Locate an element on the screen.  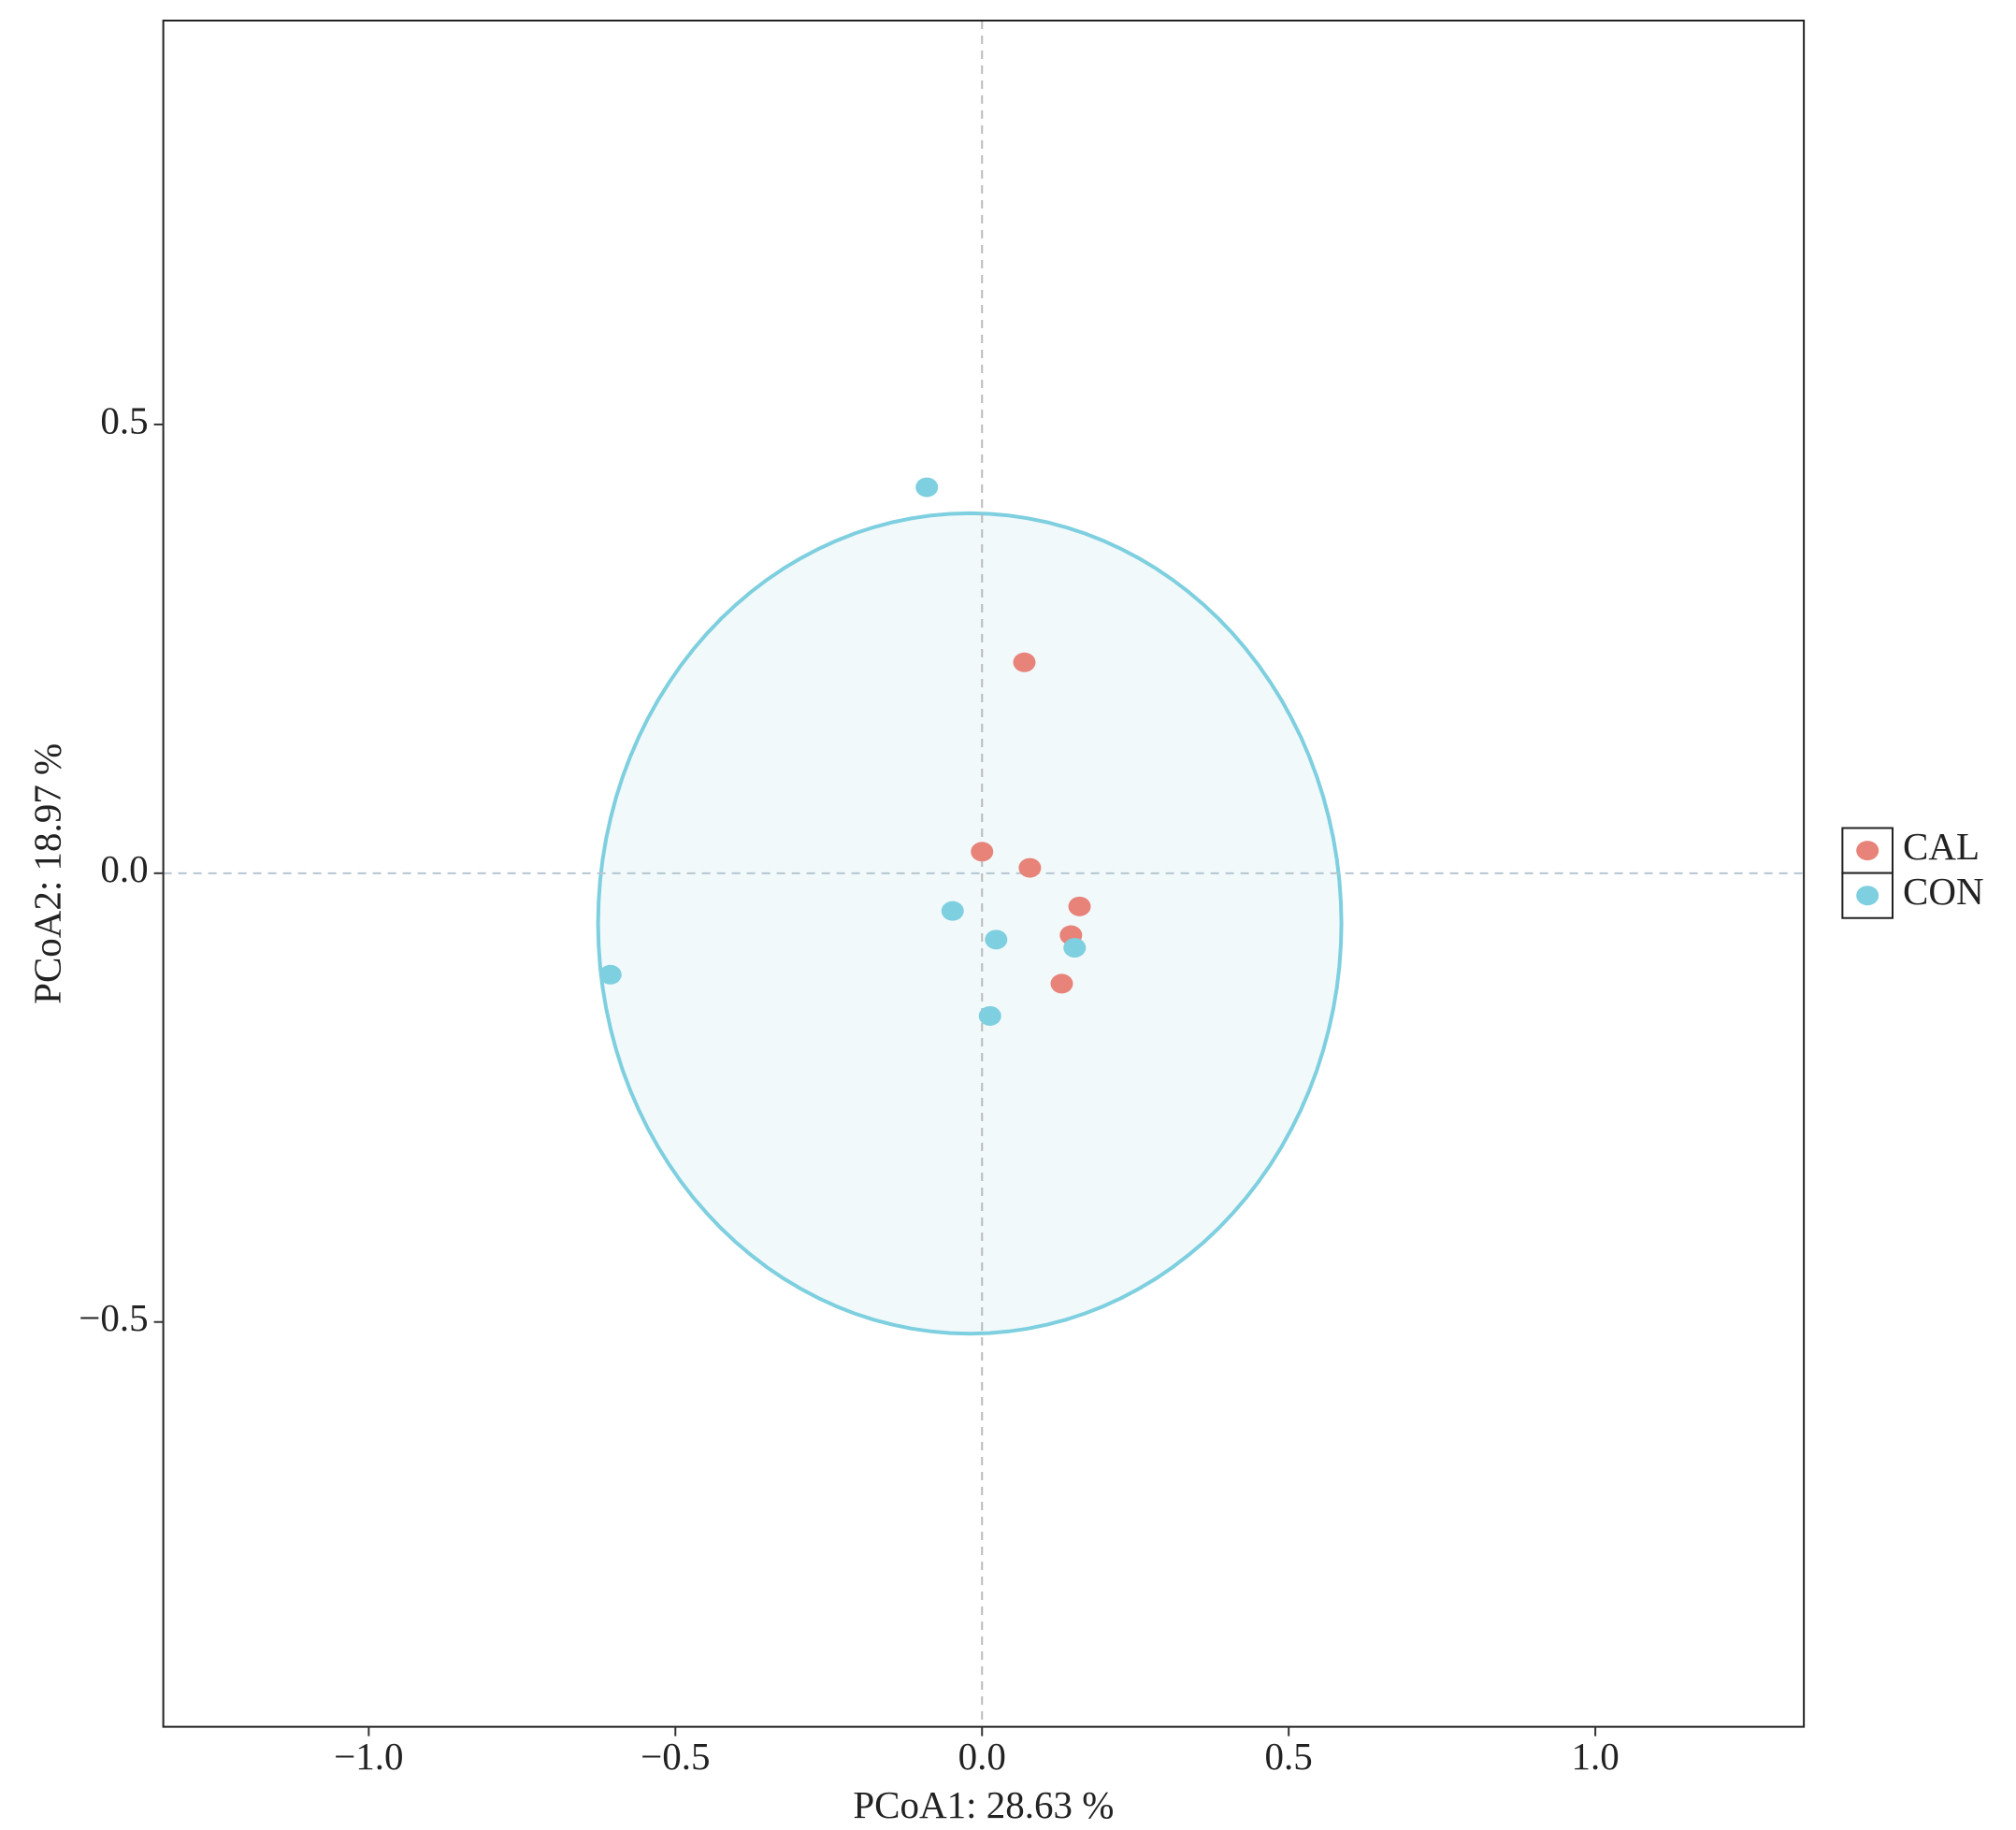
x-tick-label: 0.0 is located at coordinates (982, 1757).